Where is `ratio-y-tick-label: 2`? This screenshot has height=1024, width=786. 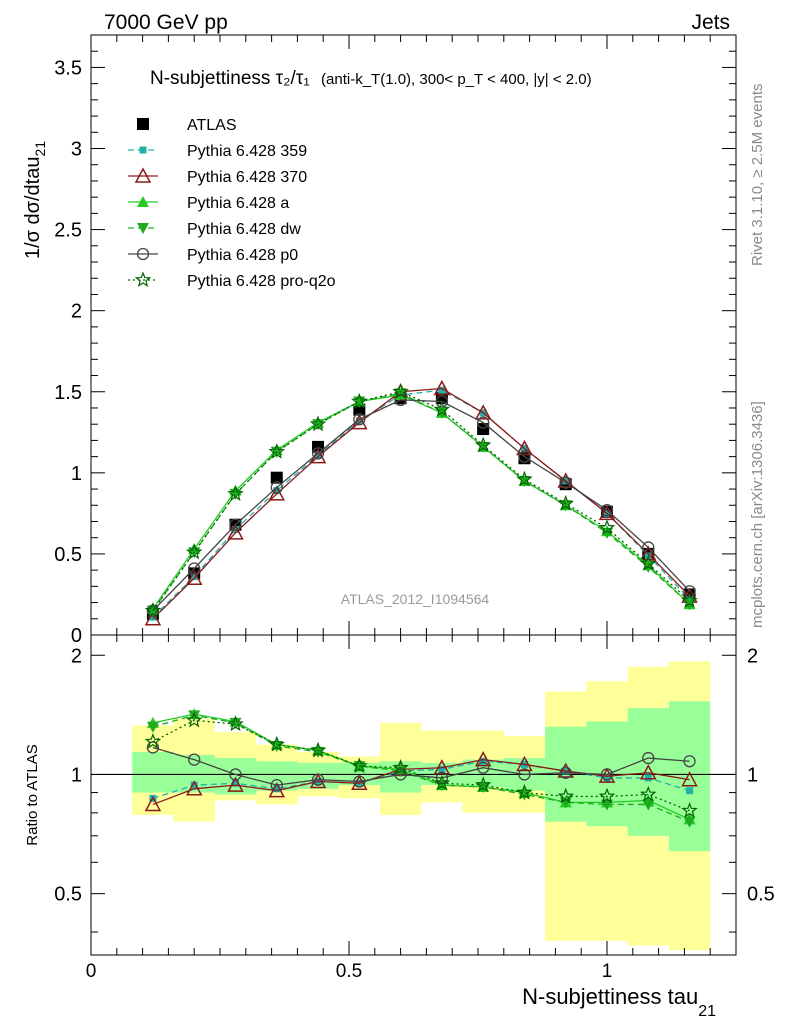 ratio-y-tick-label: 2 is located at coordinates (76, 656).